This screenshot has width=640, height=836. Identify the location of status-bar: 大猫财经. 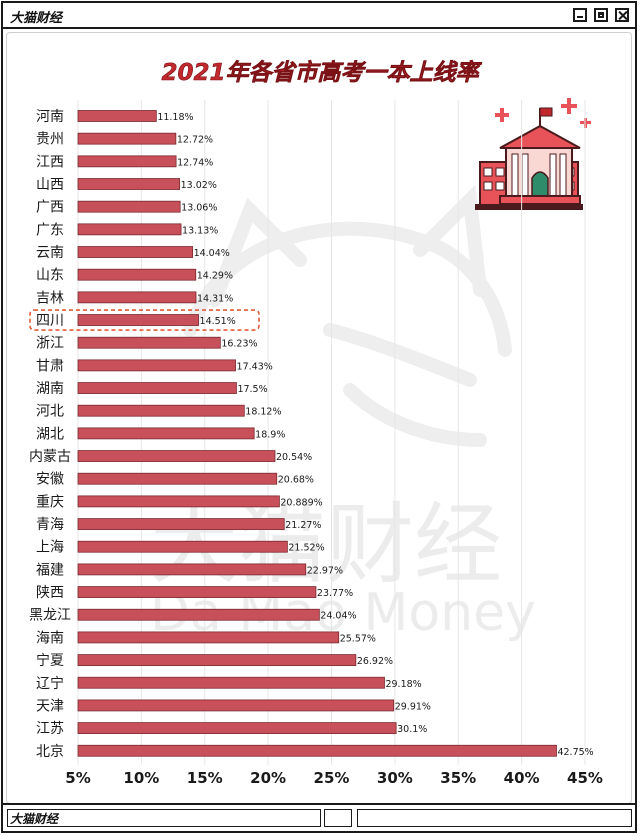
(319, 817).